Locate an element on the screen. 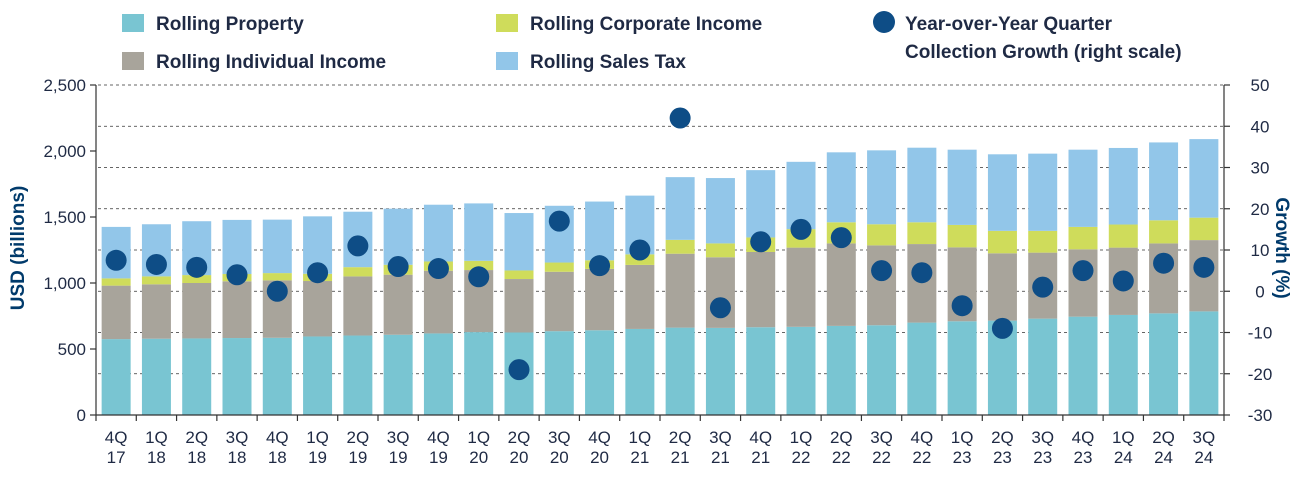  legend-label-rolling-individual-income: Rolling Individual Income is located at coordinates (271, 62).